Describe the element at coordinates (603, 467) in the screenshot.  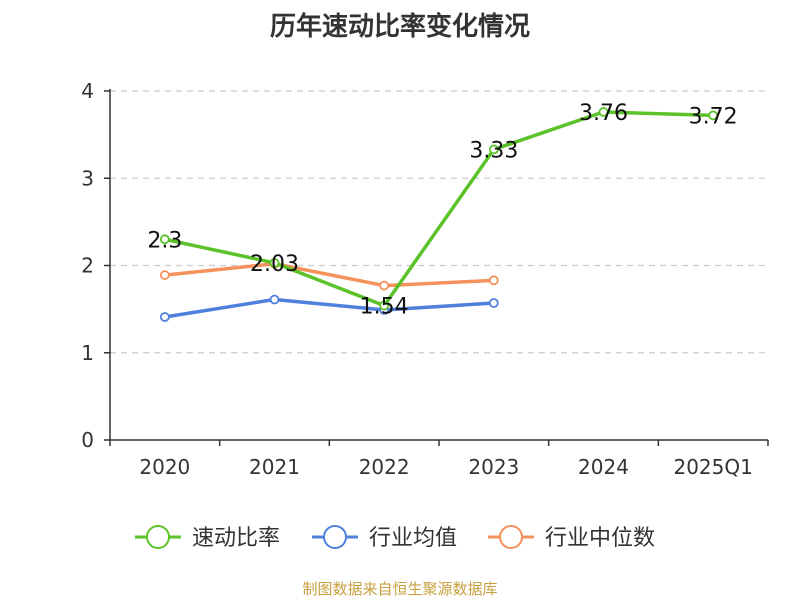
I see `x-tick-label: 2024` at that location.